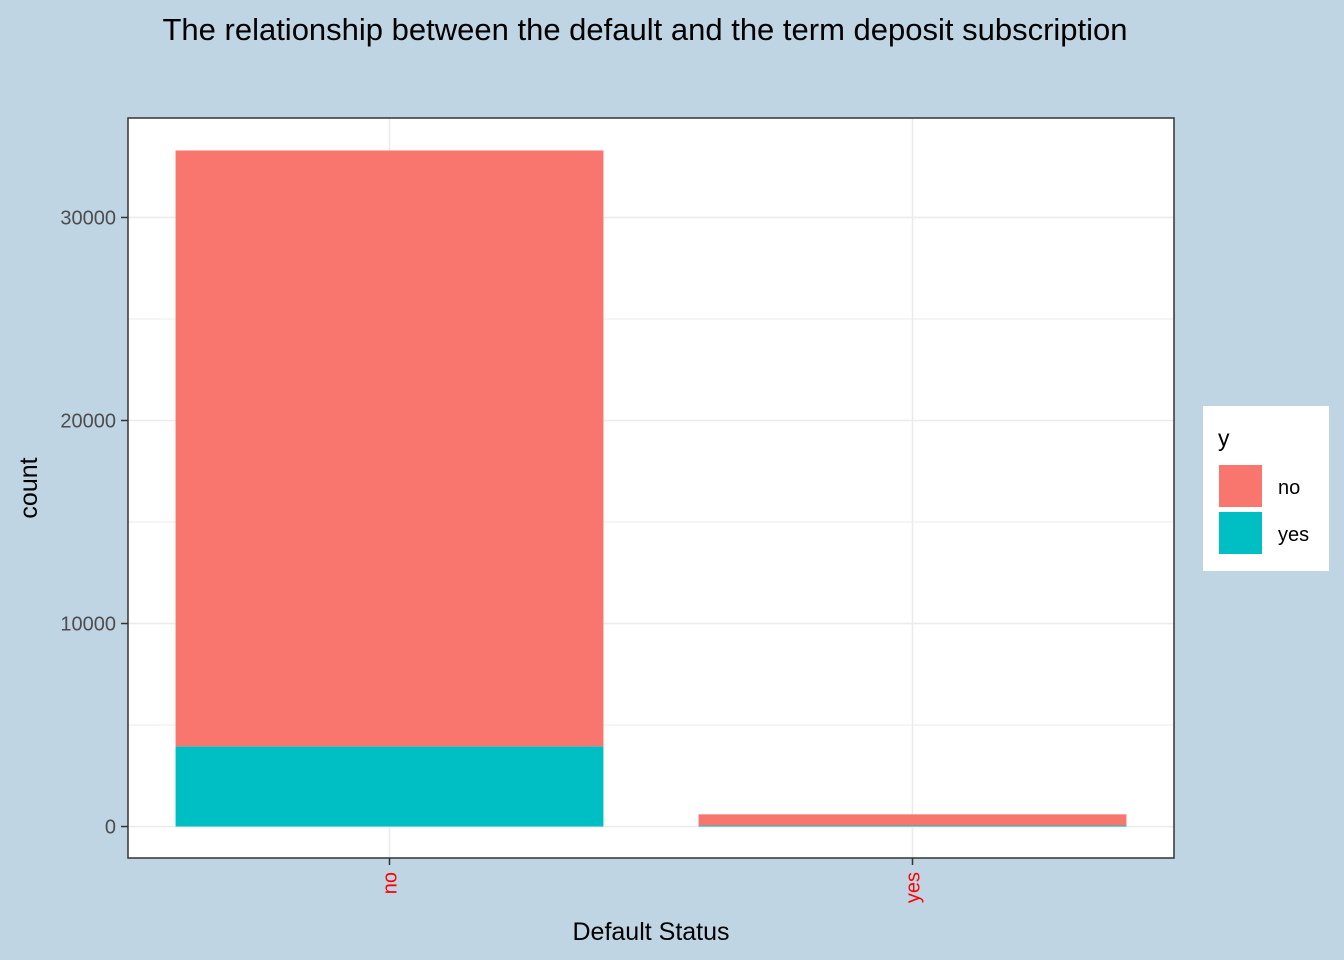 This screenshot has width=1344, height=960. I want to click on x-axis-label: Default Status, so click(650, 932).